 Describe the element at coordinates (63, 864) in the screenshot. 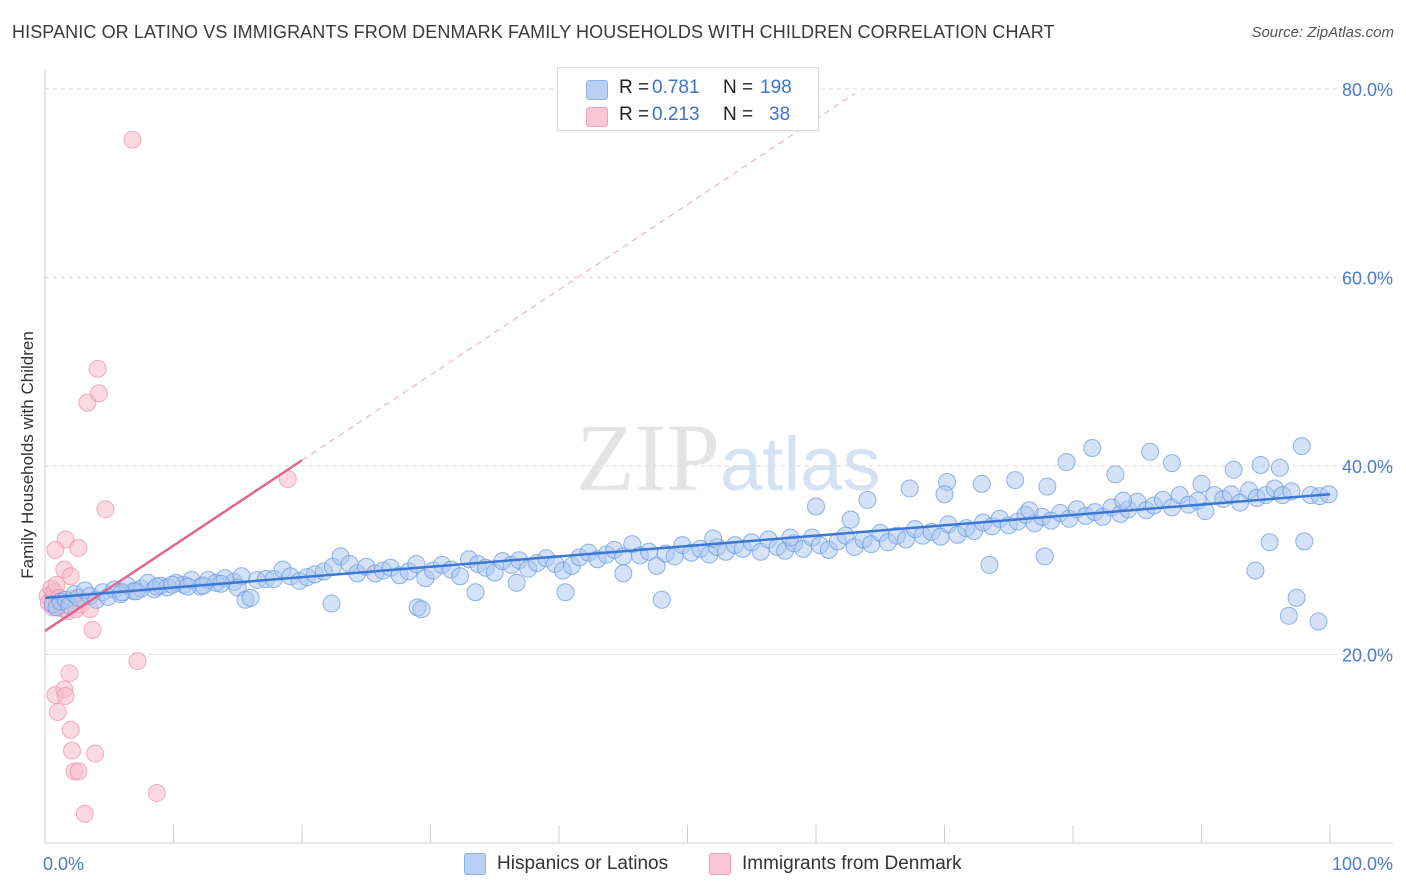

I see `x-tick-label: 0.0%` at that location.